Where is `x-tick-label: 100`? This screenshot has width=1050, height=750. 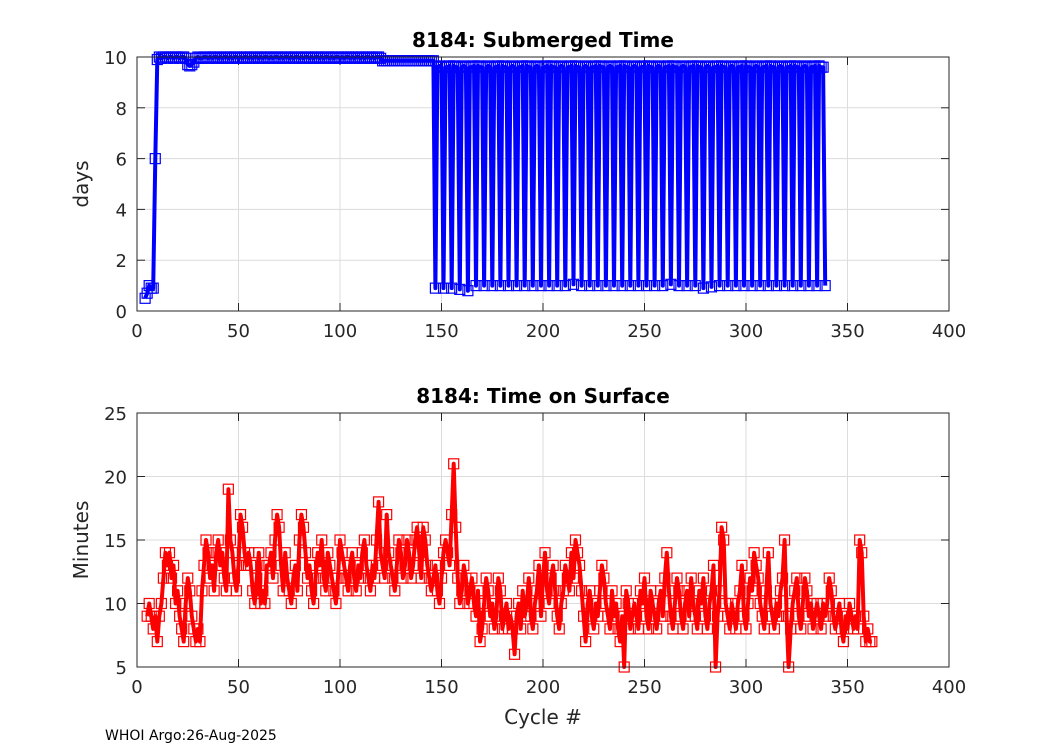
x-tick-label: 100 is located at coordinates (340, 331).